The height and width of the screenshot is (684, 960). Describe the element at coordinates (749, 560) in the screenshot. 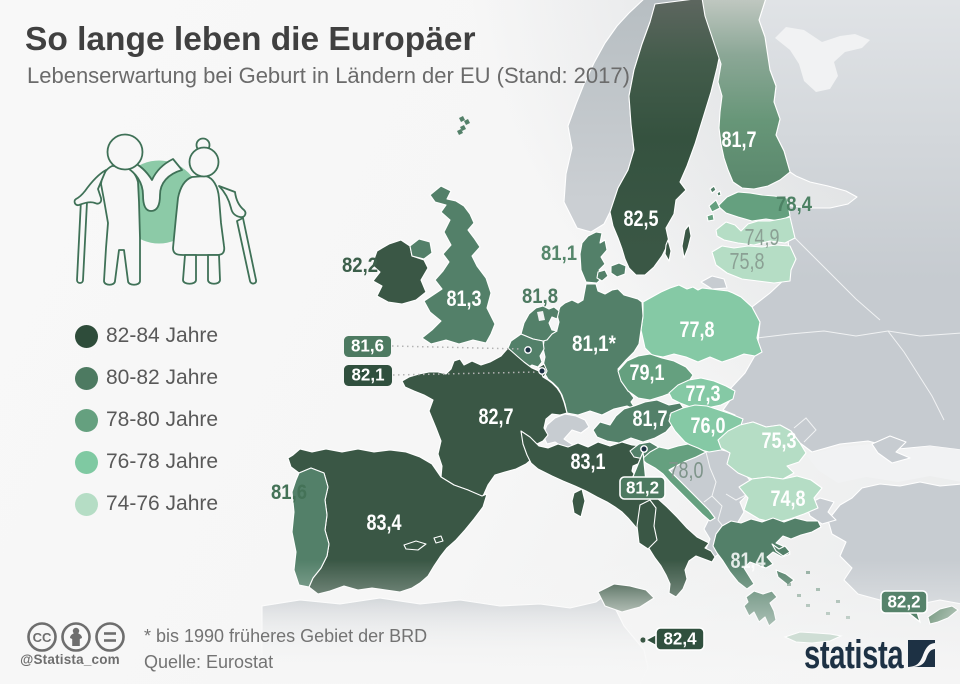

I see `svg-text: 81,4` at that location.